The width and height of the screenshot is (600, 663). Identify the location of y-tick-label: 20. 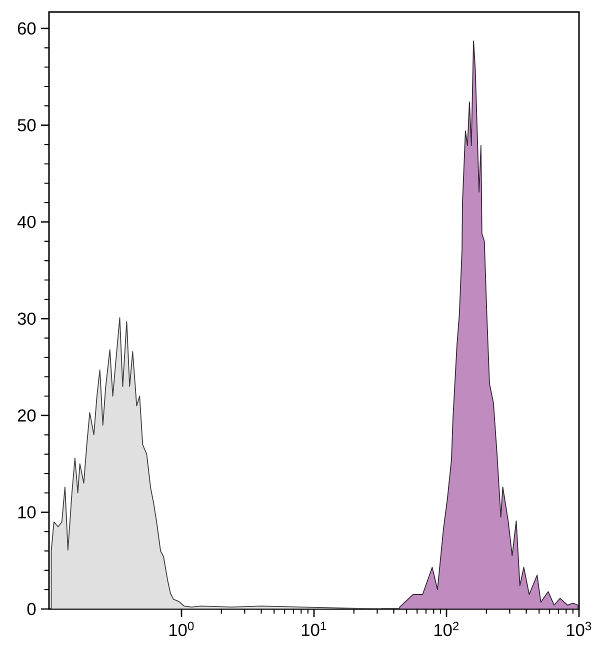
(27, 415).